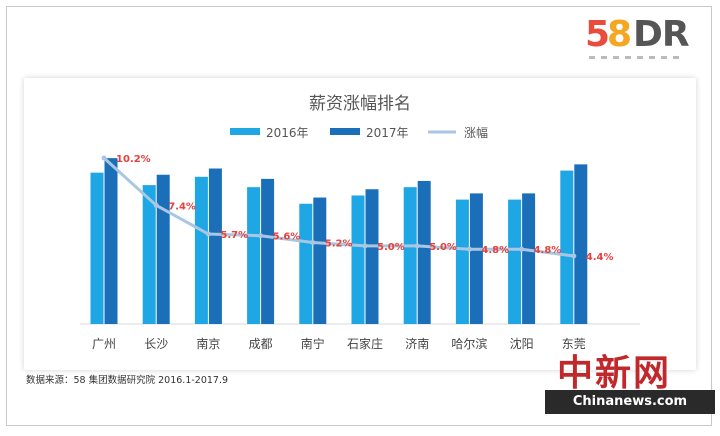 The image size is (720, 436). Describe the element at coordinates (387, 133) in the screenshot. I see `legend-label-1: 2017年` at that location.